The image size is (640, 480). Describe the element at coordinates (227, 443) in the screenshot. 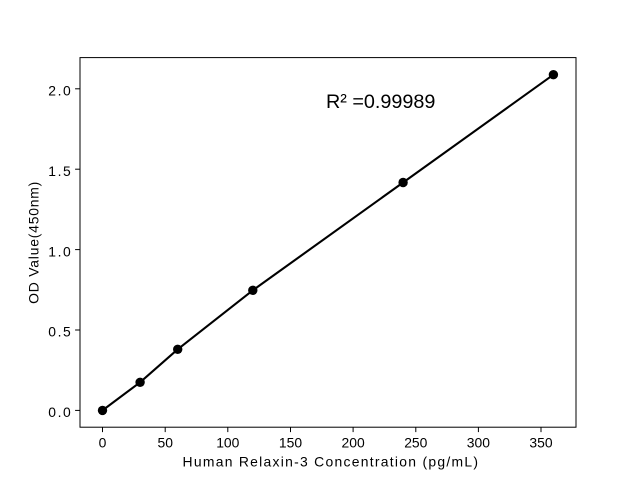

I see `svg-text: 100` at that location.